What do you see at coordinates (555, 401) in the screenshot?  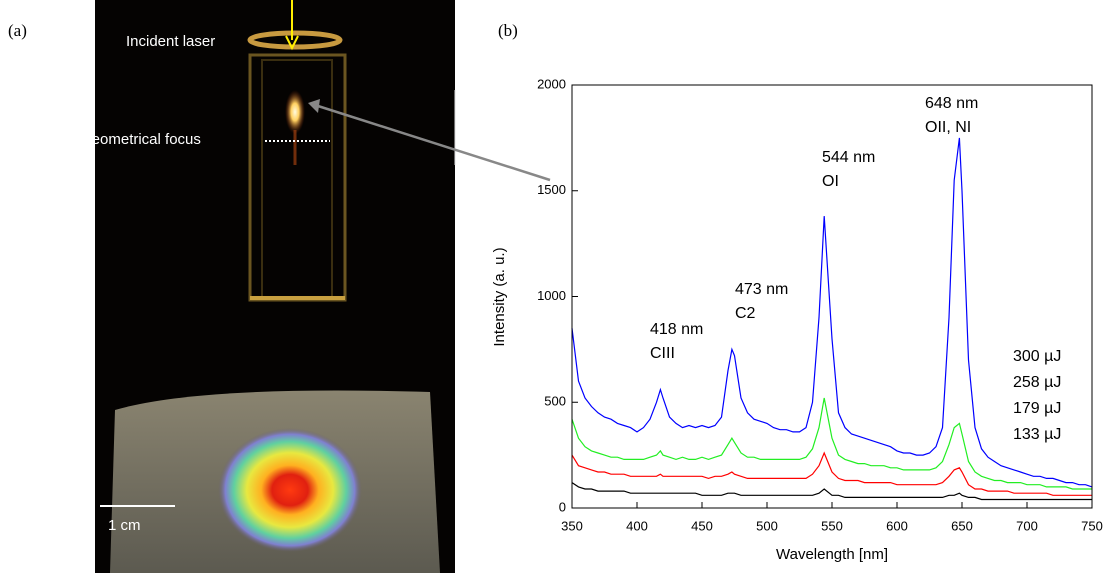 I see `y-tick-label: 500` at bounding box center [555, 401].